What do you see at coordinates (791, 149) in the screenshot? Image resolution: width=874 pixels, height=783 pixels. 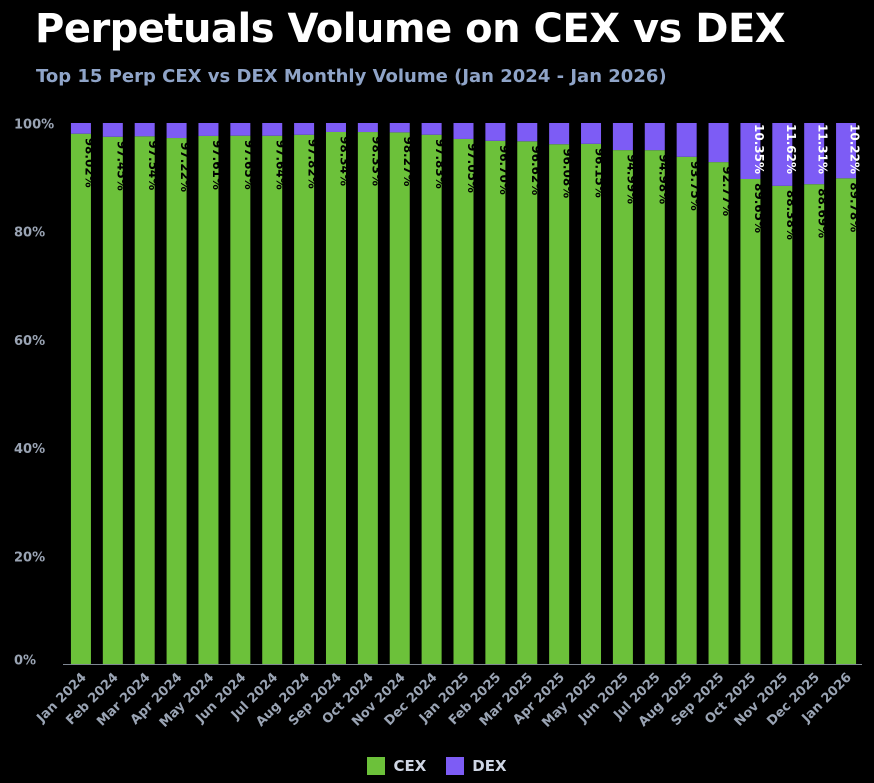 I see `data-label-dex: 11.62%` at bounding box center [791, 149].